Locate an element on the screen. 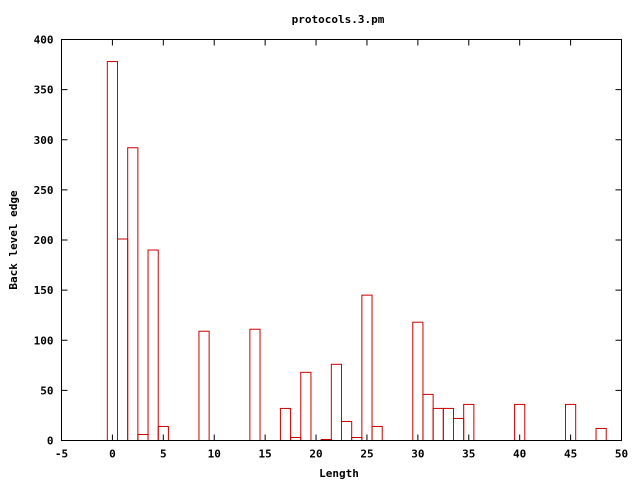 Image resolution: width=640 pixels, height=480 pixels. x-tick-label: 35 is located at coordinates (468, 454).